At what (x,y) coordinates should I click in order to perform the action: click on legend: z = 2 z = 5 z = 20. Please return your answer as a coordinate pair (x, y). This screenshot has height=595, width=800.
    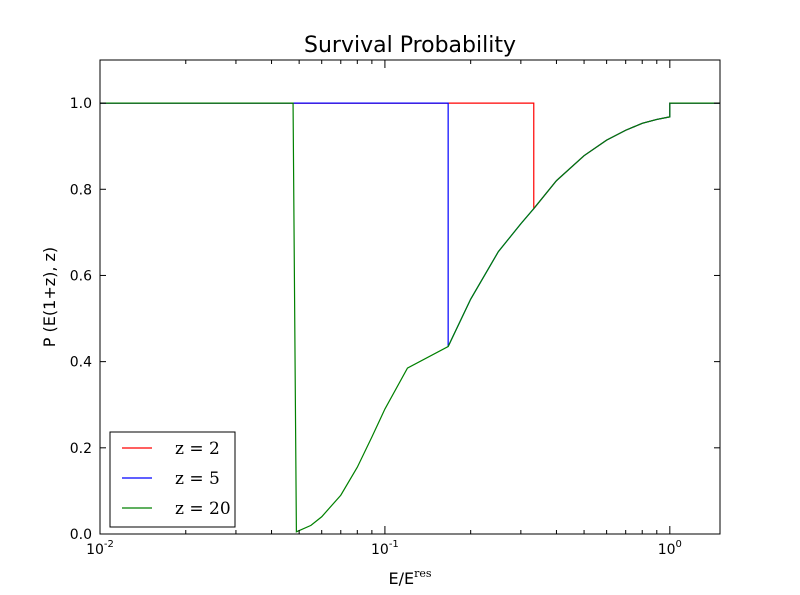
    Looking at the image, I should click on (172, 479).